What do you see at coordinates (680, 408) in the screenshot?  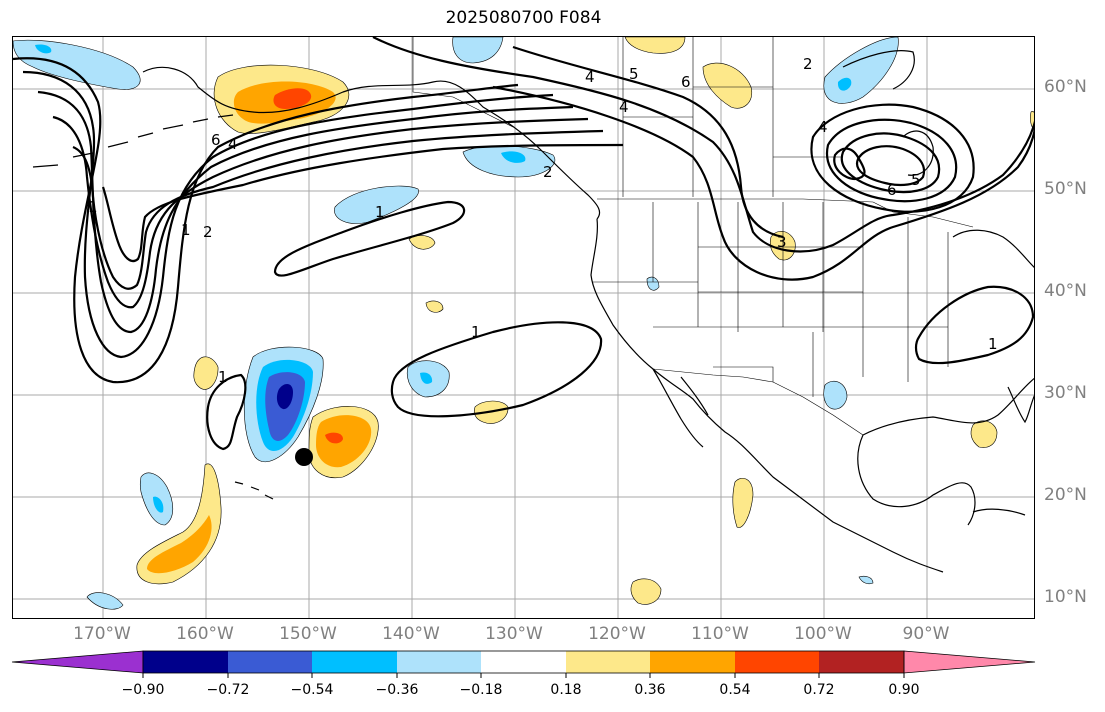 I see `coastline-baja` at bounding box center [680, 408].